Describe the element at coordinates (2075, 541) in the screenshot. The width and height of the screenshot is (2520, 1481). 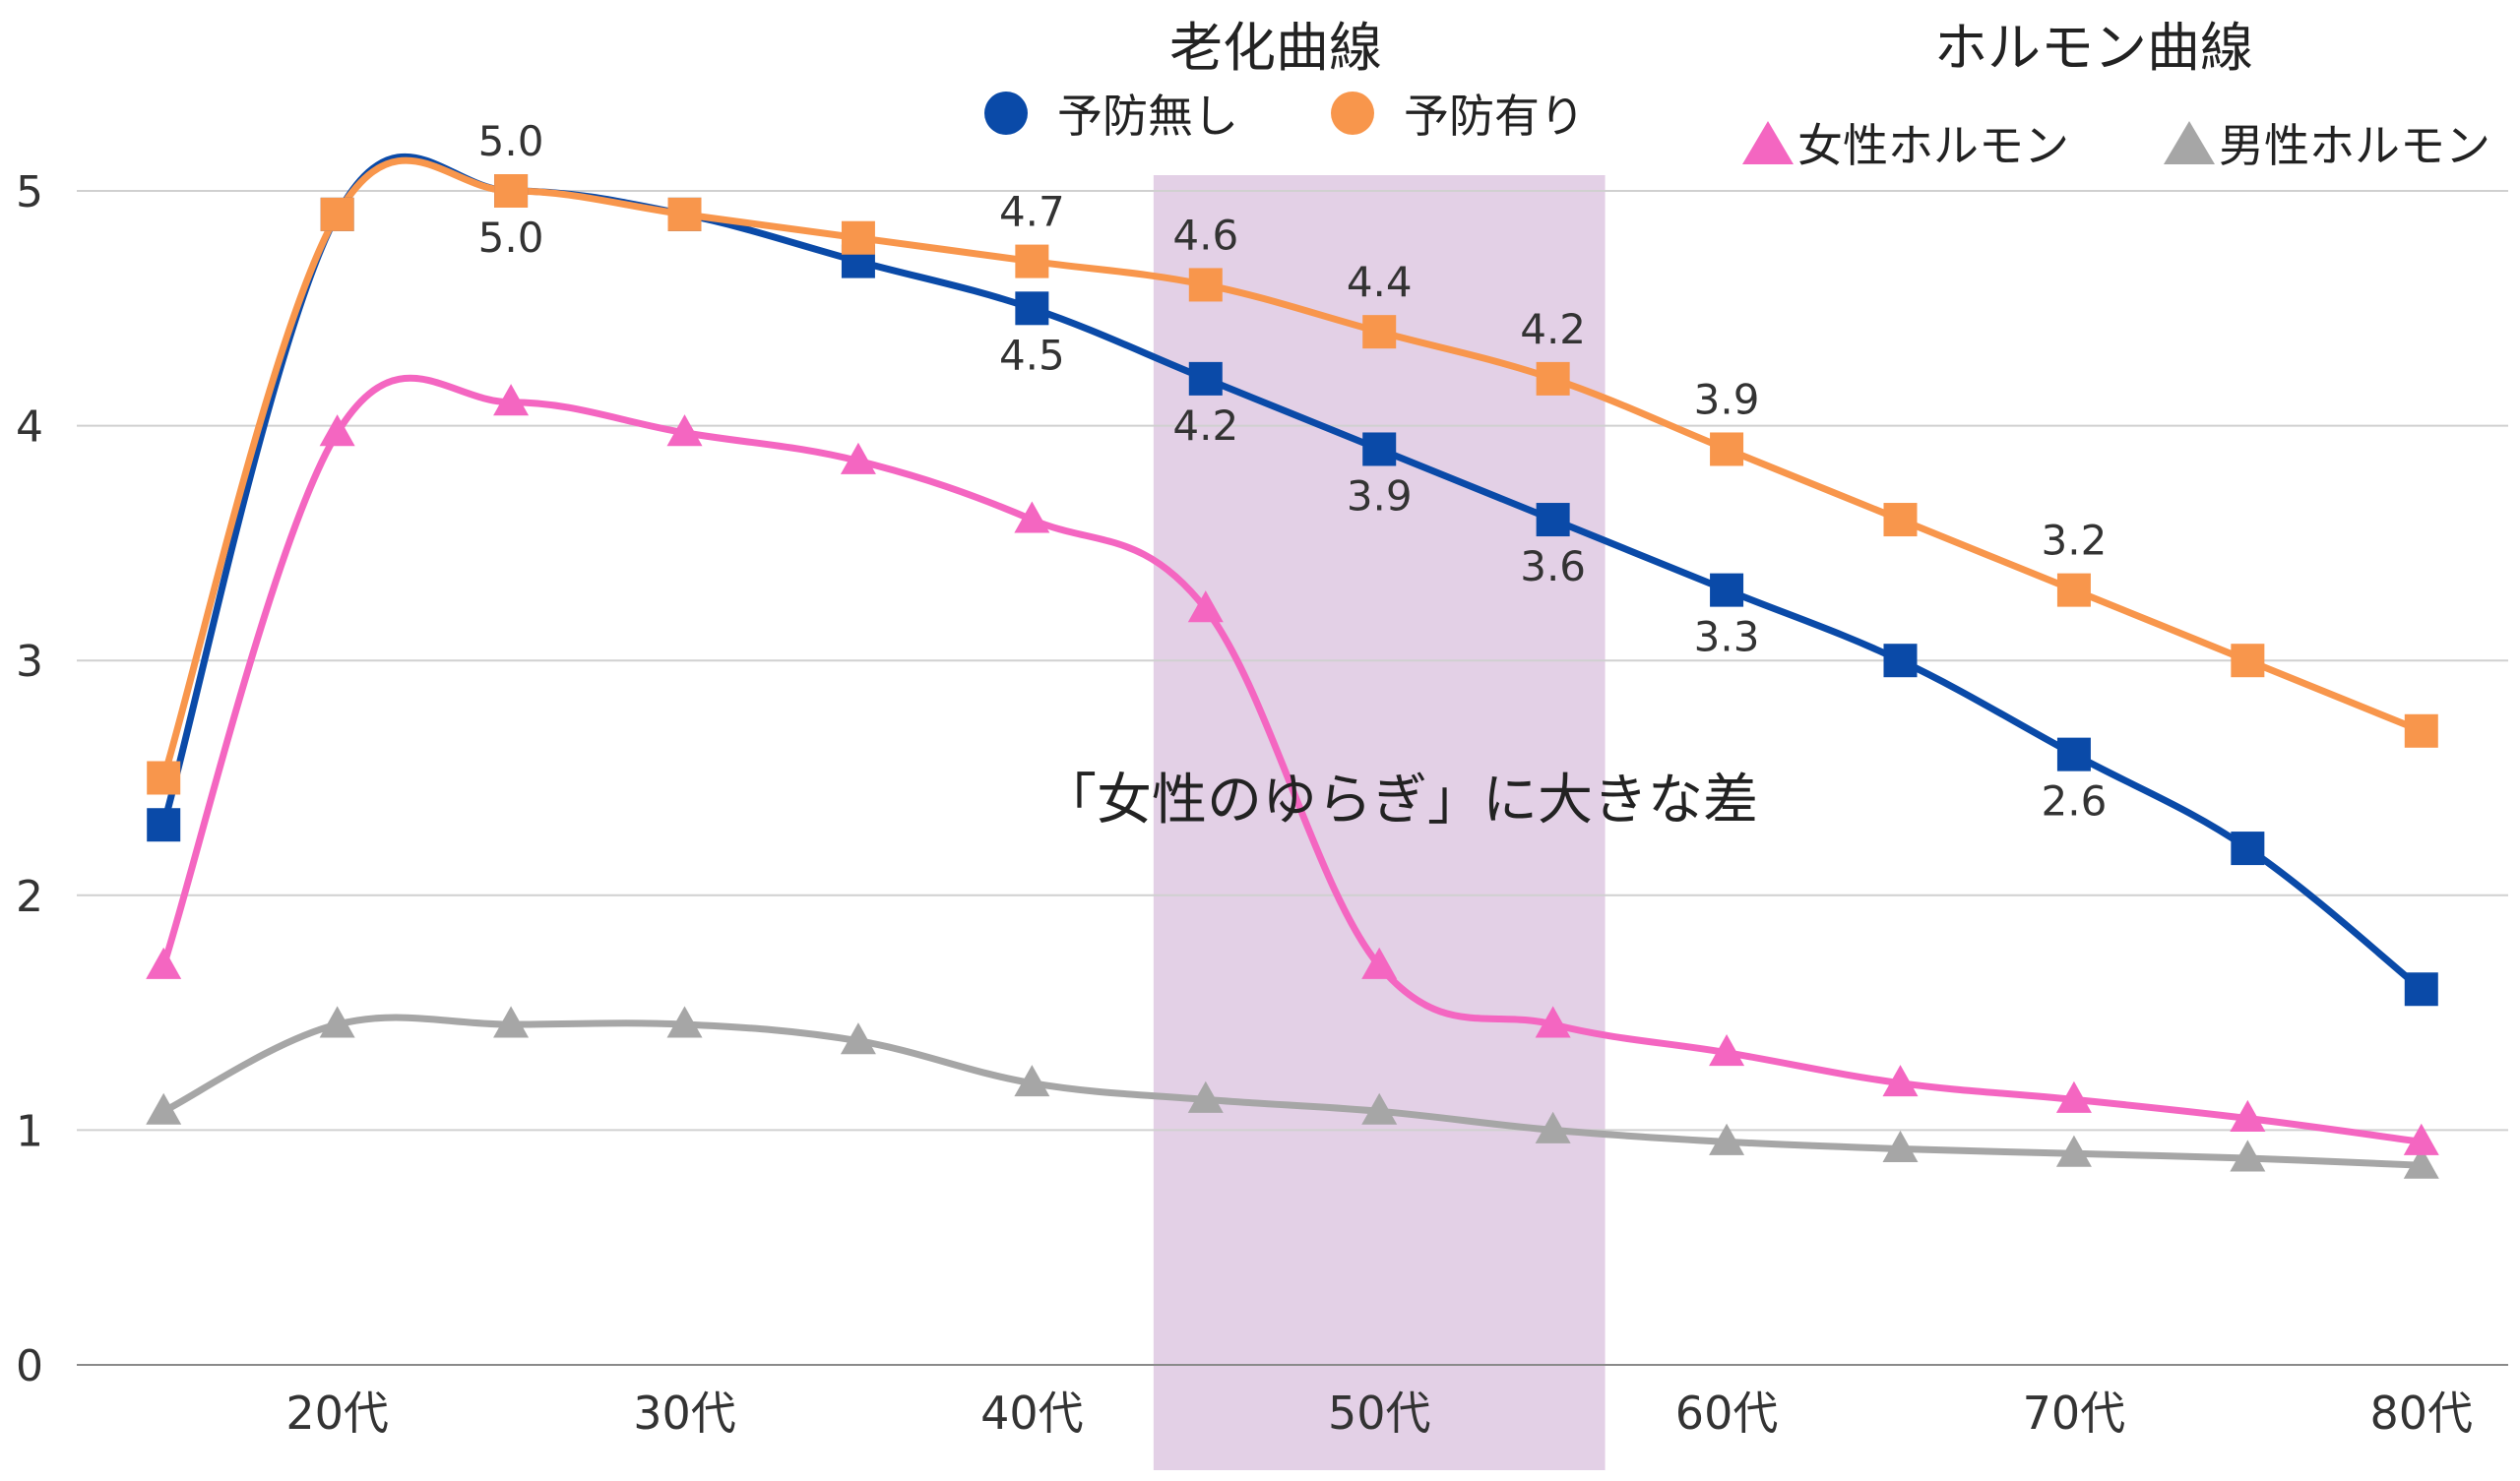
I see `data-label: 3.2` at that location.